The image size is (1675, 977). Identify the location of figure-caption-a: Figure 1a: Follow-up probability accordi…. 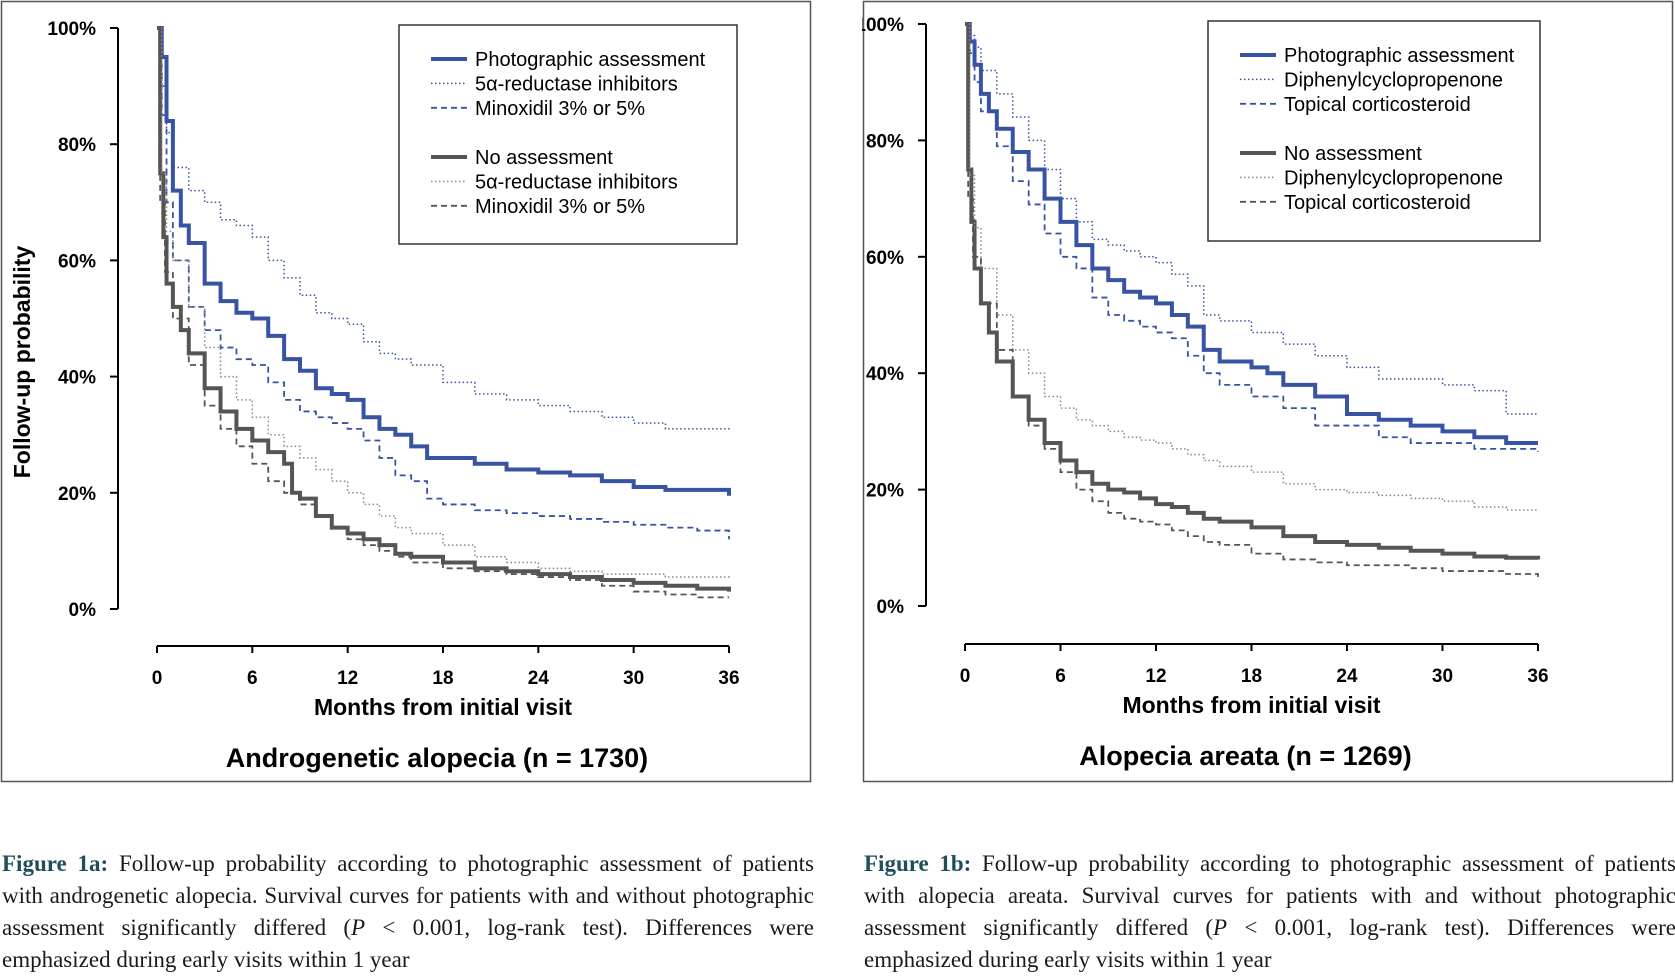
(408, 912).